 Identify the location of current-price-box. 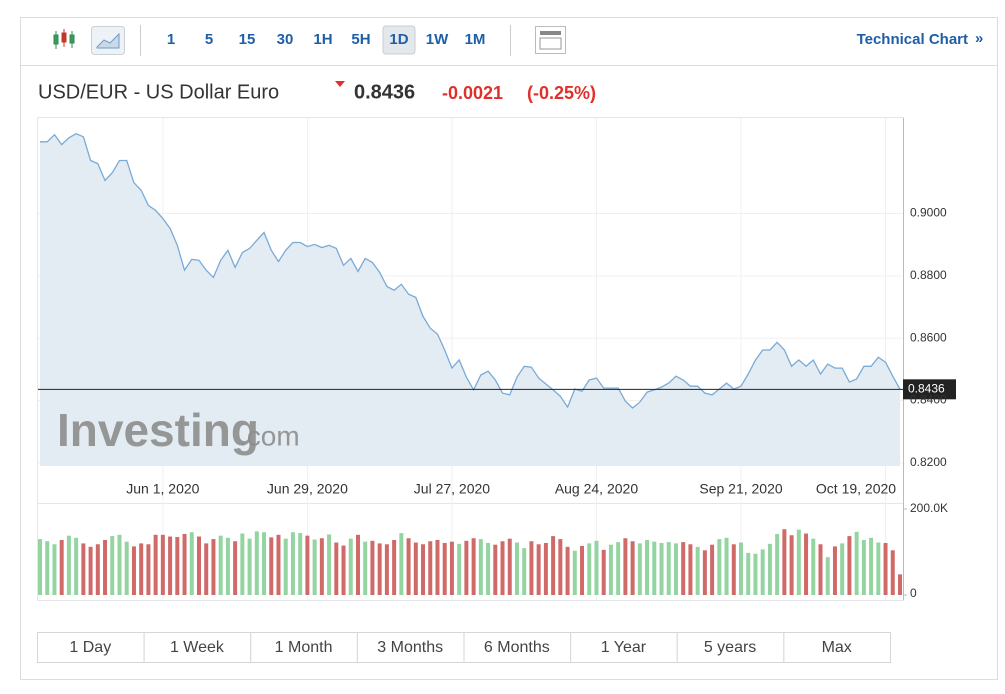
(929, 389).